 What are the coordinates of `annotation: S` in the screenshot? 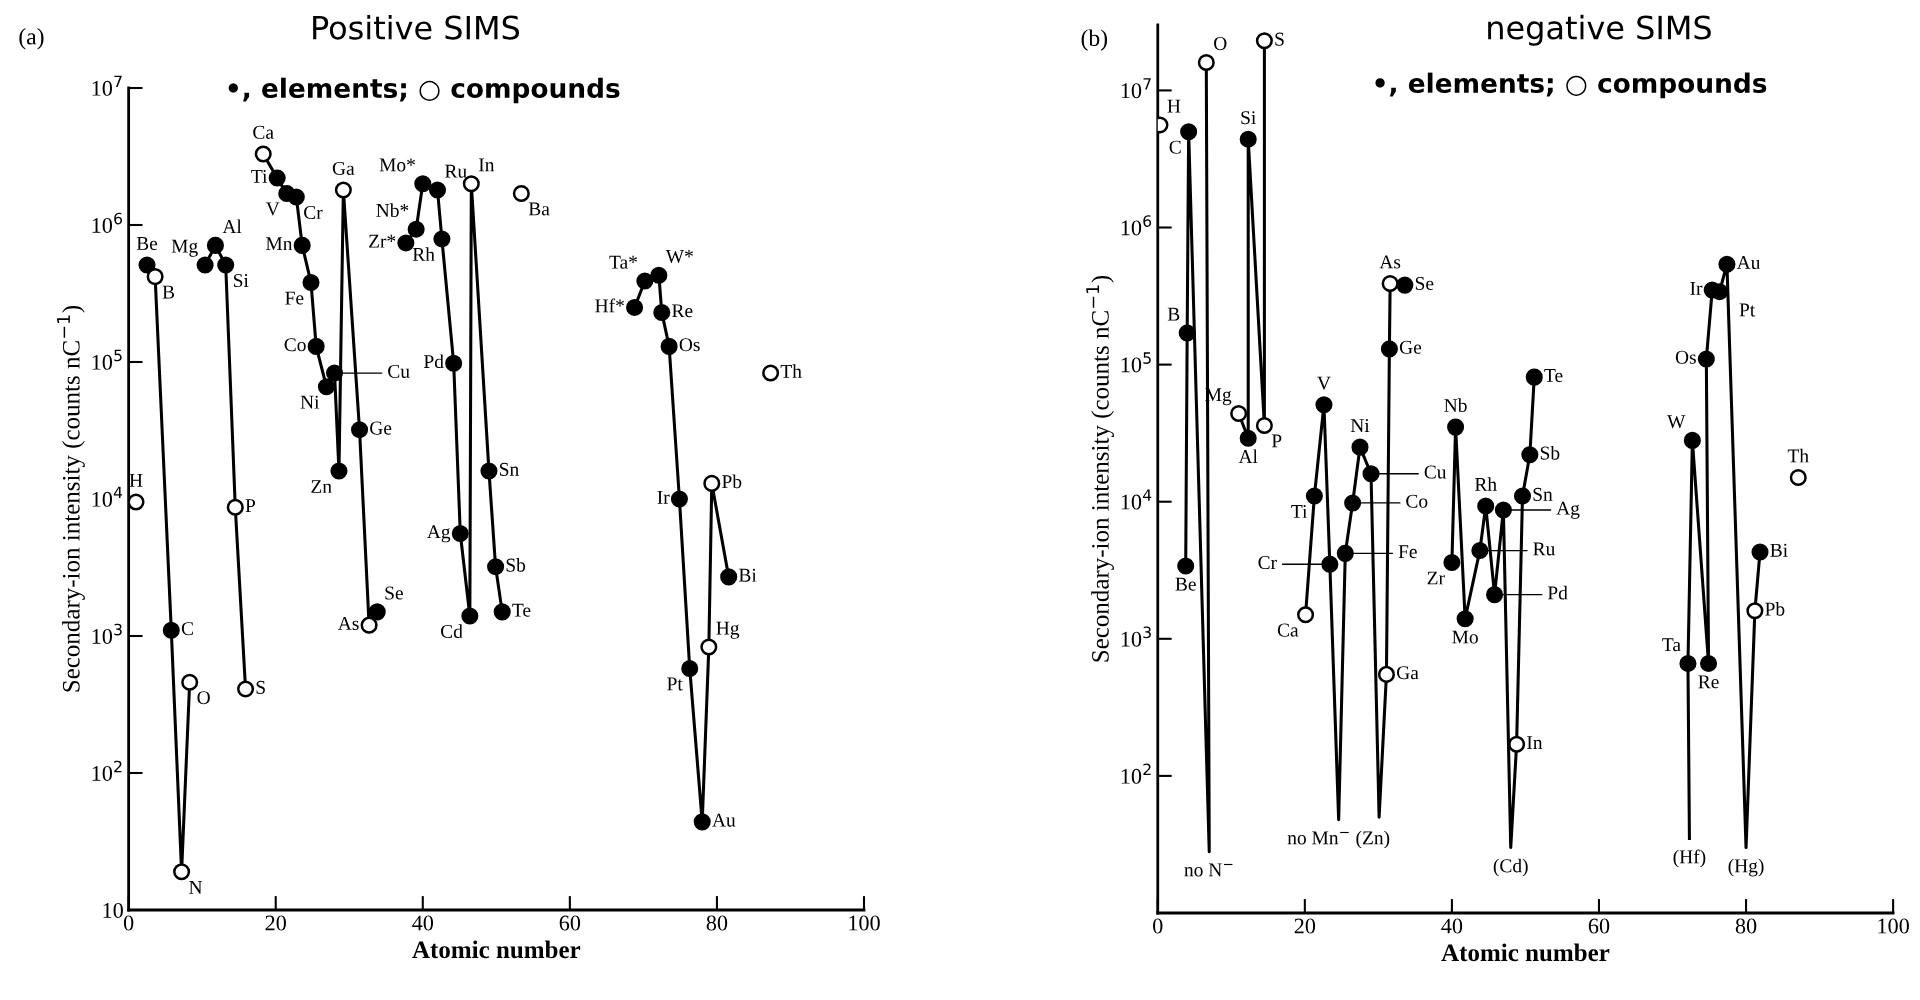 It's located at (1279, 39).